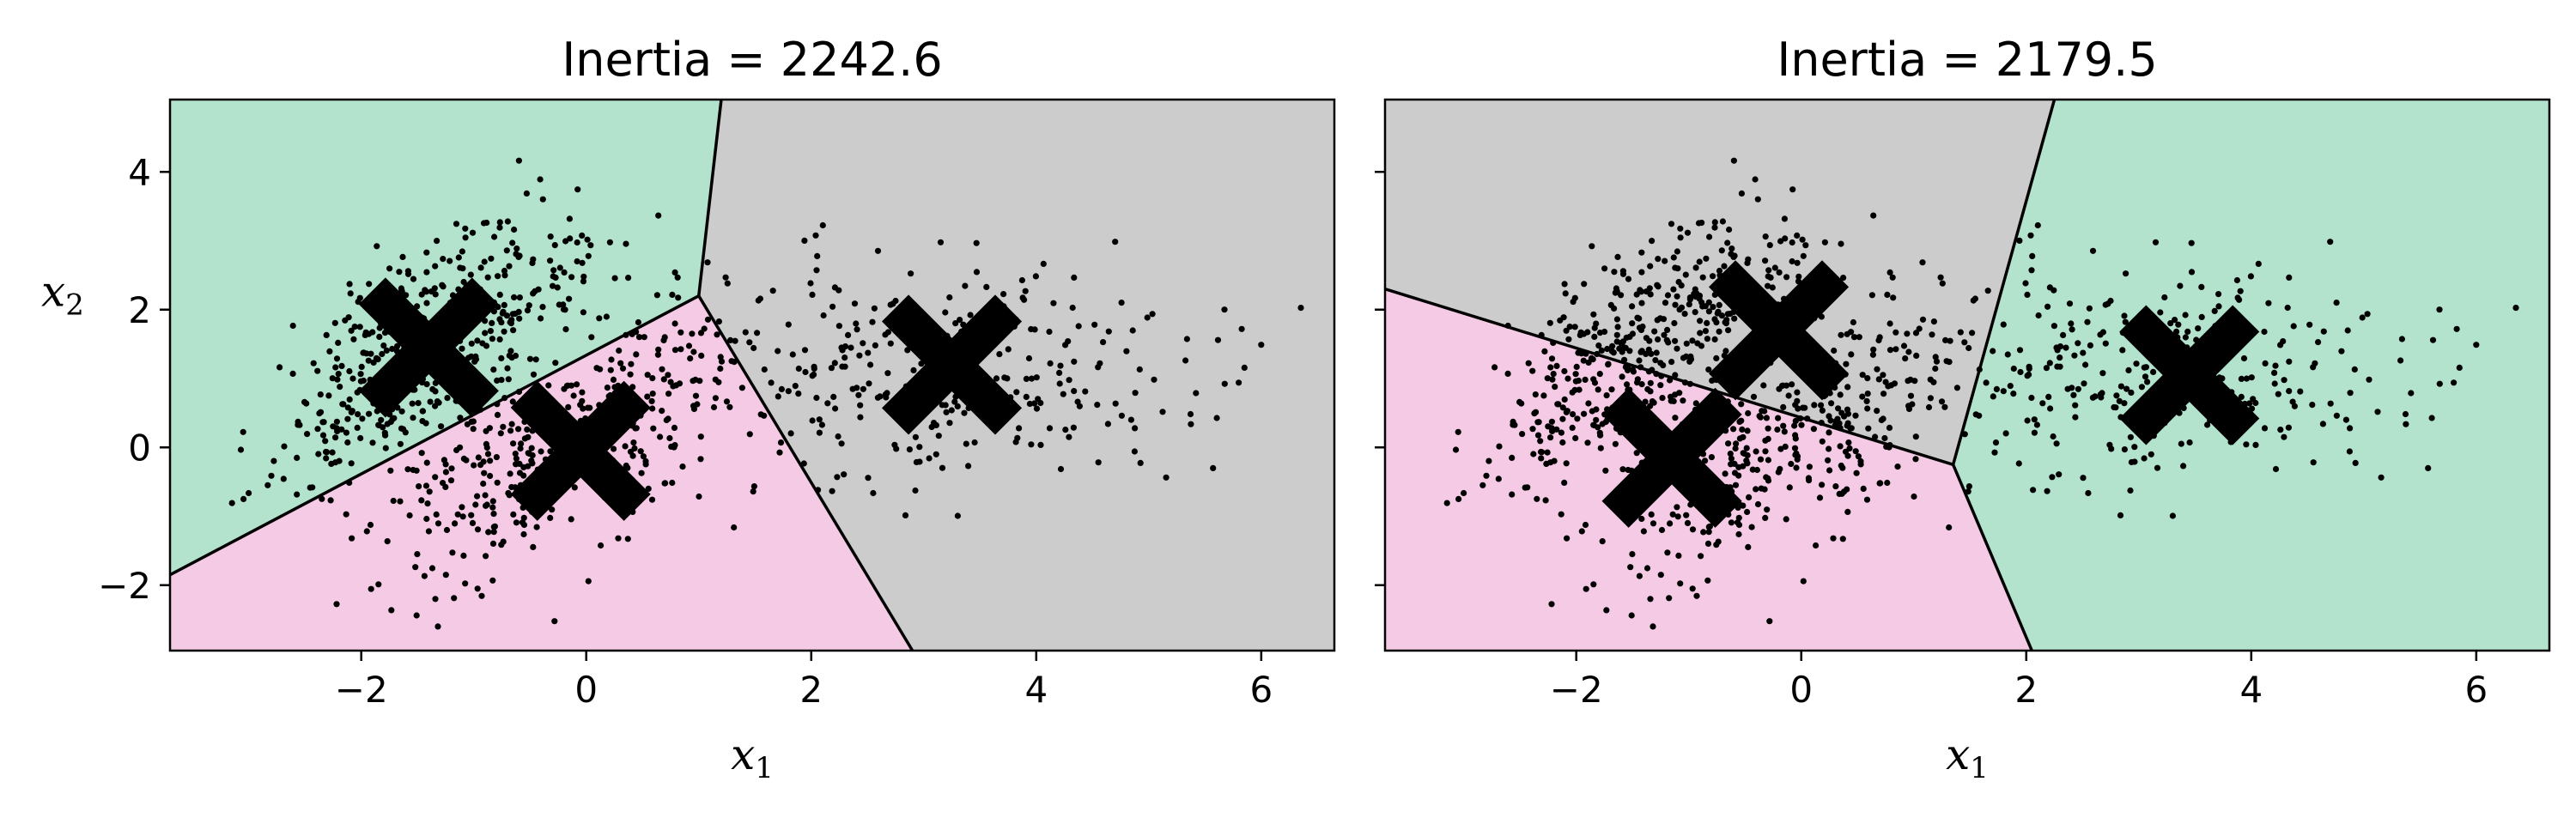  I want to click on chart-title: Inertia = 2179.5, so click(1967, 60).